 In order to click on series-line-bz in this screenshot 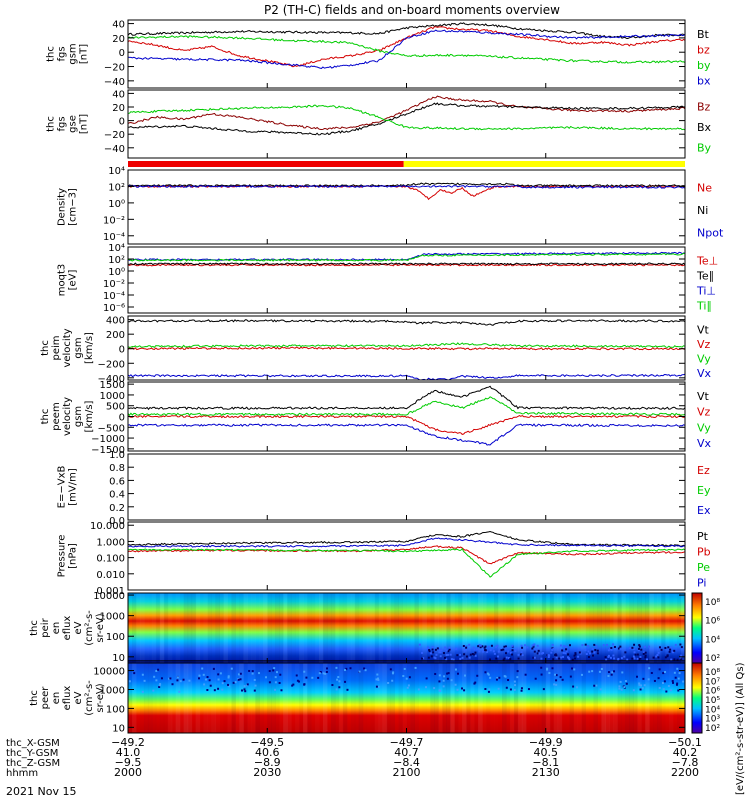, I will do `click(406, 47)`.